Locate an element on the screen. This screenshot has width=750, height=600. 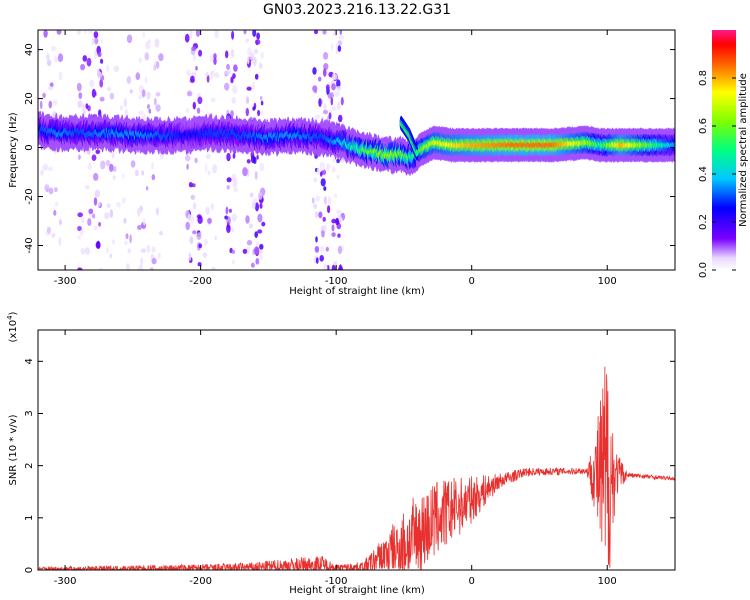
y-tick-label: 20 is located at coordinates (29, 98).